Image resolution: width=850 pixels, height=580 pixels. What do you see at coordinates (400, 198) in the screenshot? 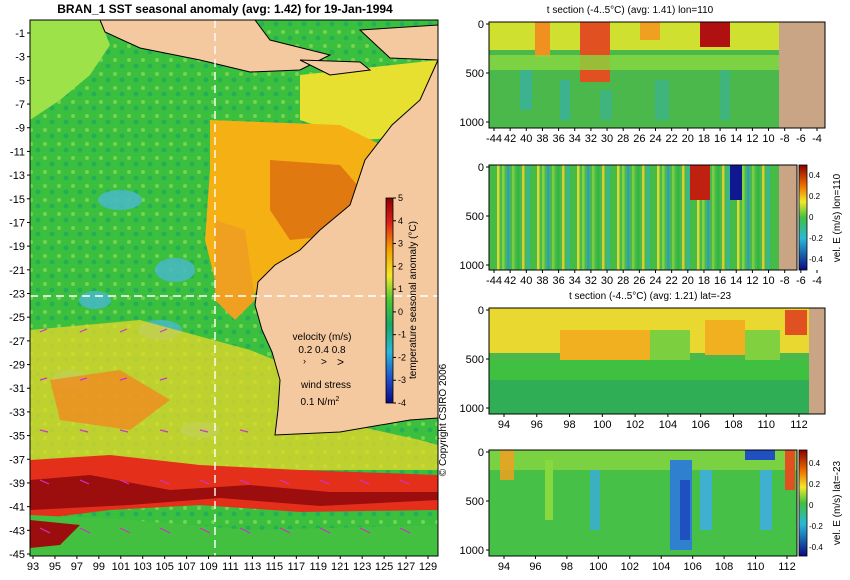
I see `colorbar-tick-label: 5` at bounding box center [400, 198].